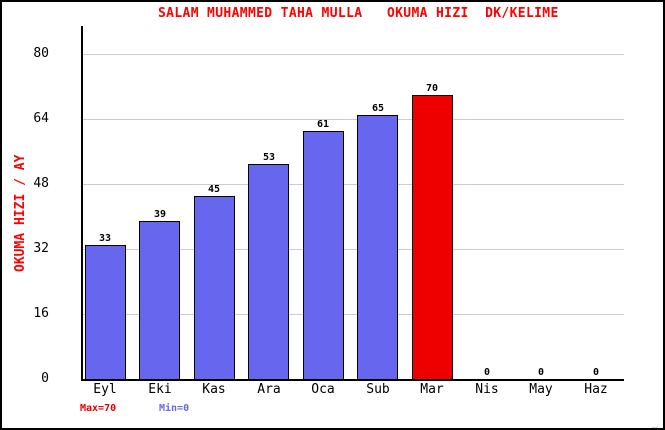  Describe the element at coordinates (269, 389) in the screenshot. I see `x-tick-label: Ara` at that location.